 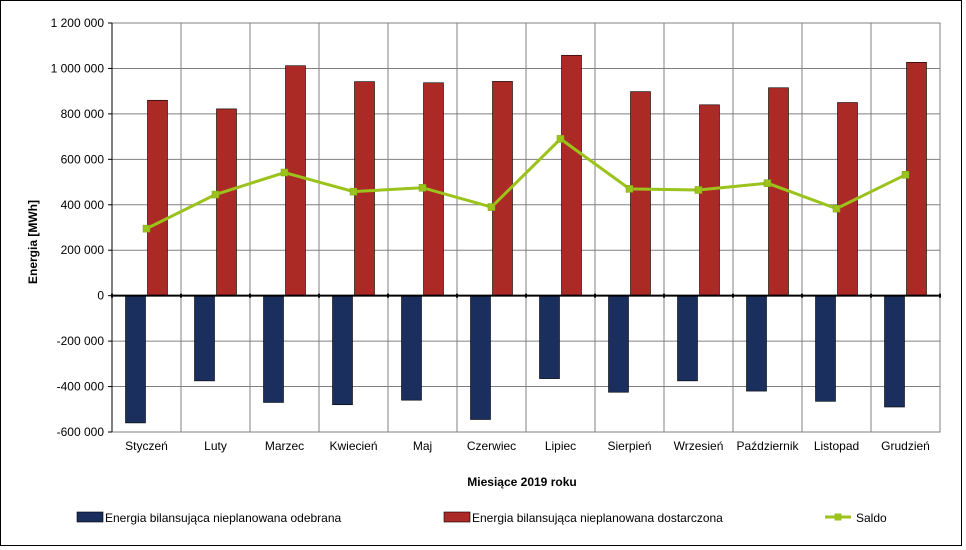 What do you see at coordinates (215, 446) in the screenshot?
I see `x-tick-label: Luty` at bounding box center [215, 446].